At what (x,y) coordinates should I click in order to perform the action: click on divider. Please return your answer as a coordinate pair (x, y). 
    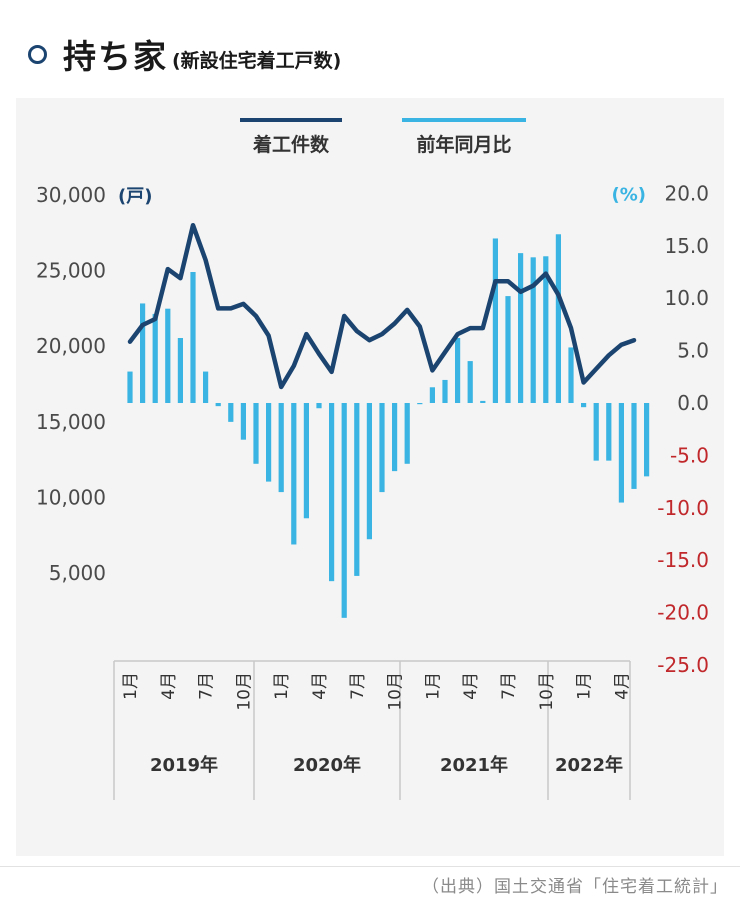
    Looking at the image, I should click on (370, 866).